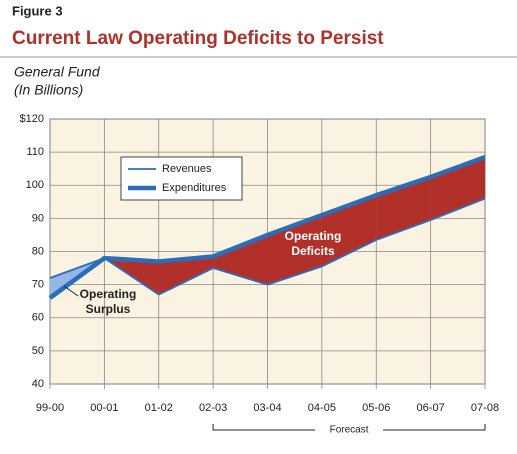  I want to click on x-tick-label: 99-00, so click(50, 408).